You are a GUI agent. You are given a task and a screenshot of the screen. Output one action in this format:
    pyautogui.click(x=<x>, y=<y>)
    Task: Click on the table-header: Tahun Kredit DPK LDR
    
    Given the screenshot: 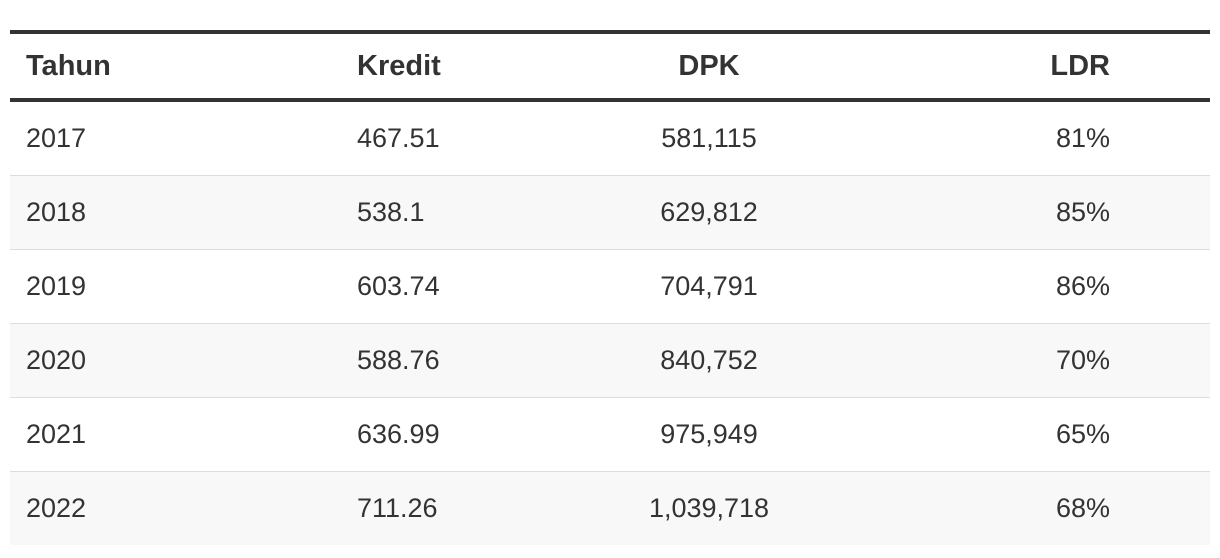 What is the action you would take?
    pyautogui.click(x=610, y=66)
    